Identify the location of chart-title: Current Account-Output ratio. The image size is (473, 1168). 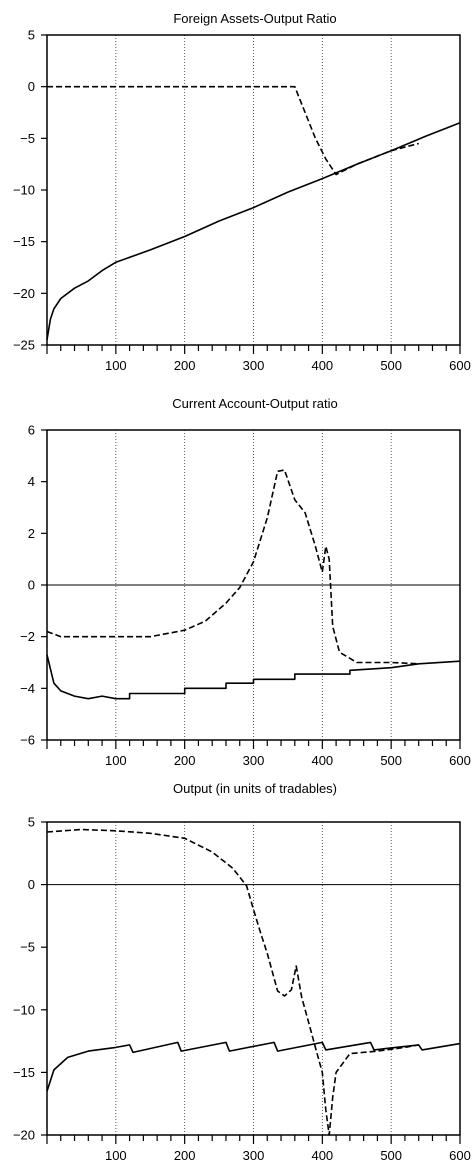
(254, 403).